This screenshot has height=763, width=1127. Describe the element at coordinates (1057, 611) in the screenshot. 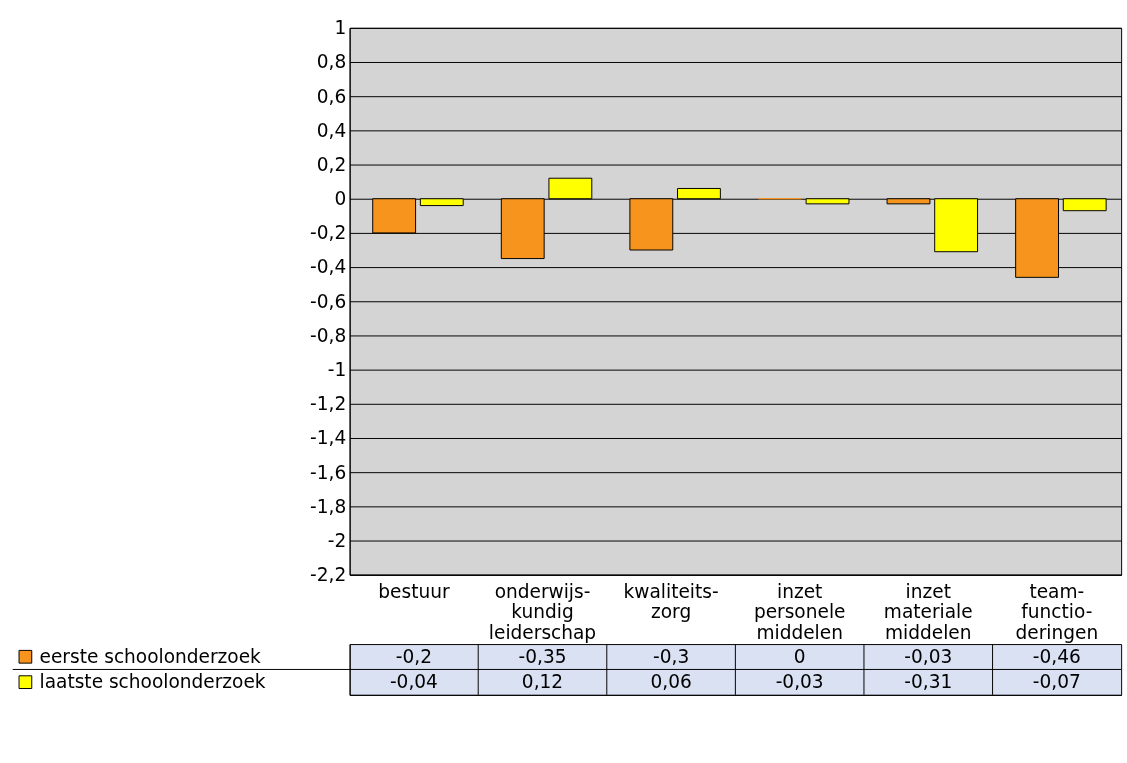

I see `x-tick-label: team- functio- deringen` at that location.